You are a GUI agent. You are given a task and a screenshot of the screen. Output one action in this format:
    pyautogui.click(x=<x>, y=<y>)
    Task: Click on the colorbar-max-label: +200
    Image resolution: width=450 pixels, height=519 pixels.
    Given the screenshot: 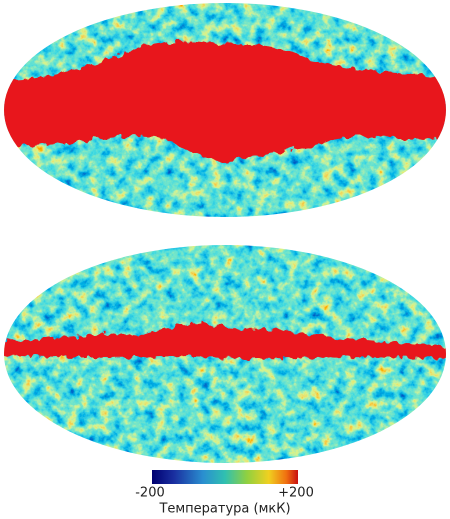 What is the action you would take?
    pyautogui.click(x=296, y=493)
    